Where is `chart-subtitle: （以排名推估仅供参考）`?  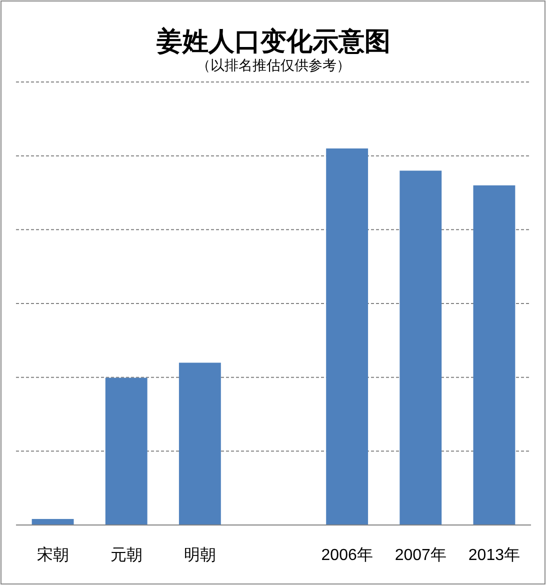
chart-subtitle: （以排名推估仅供参考） is located at coordinates (273, 65).